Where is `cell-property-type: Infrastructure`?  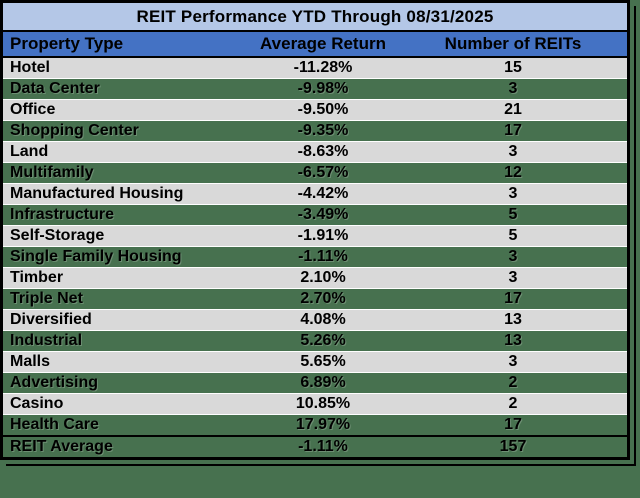 cell-property-type: Infrastructure is located at coordinates (125, 215).